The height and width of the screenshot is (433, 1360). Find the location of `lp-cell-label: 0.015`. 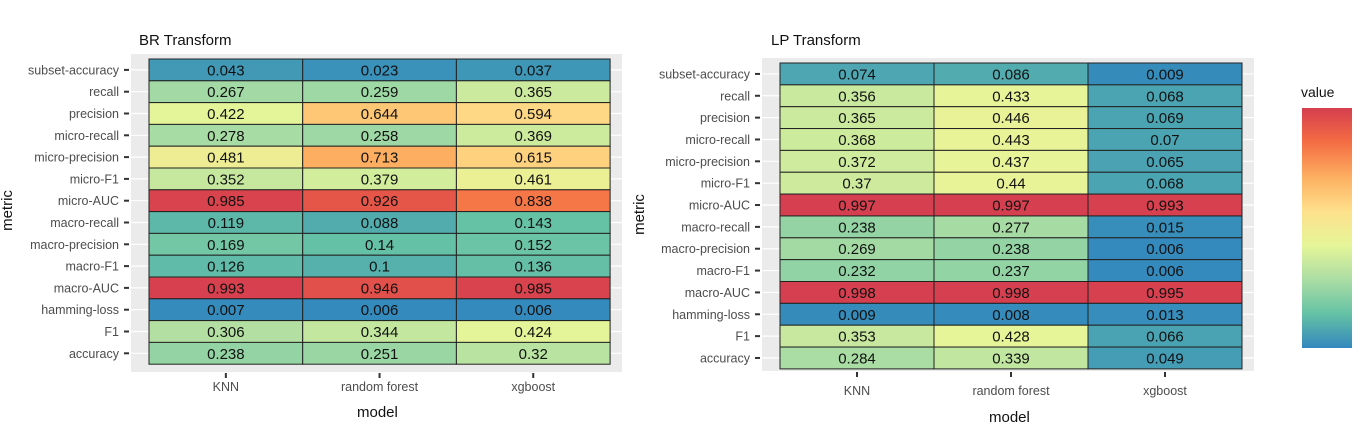

lp-cell-label: 0.015 is located at coordinates (1165, 227).